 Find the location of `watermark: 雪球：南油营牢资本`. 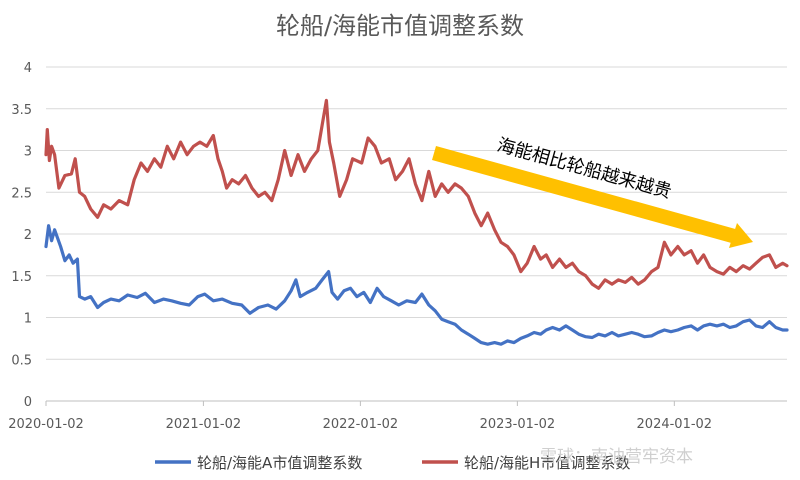

watermark: 雪球：南油营牢资本 is located at coordinates (616, 457).